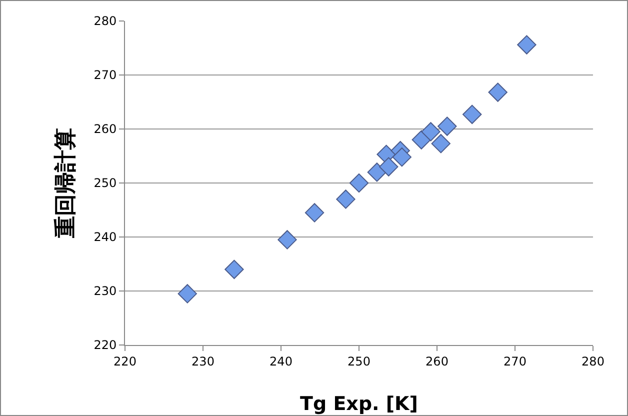 Image resolution: width=628 pixels, height=416 pixels. Describe the element at coordinates (105, 237) in the screenshot. I see `y-tick-label: 240` at that location.